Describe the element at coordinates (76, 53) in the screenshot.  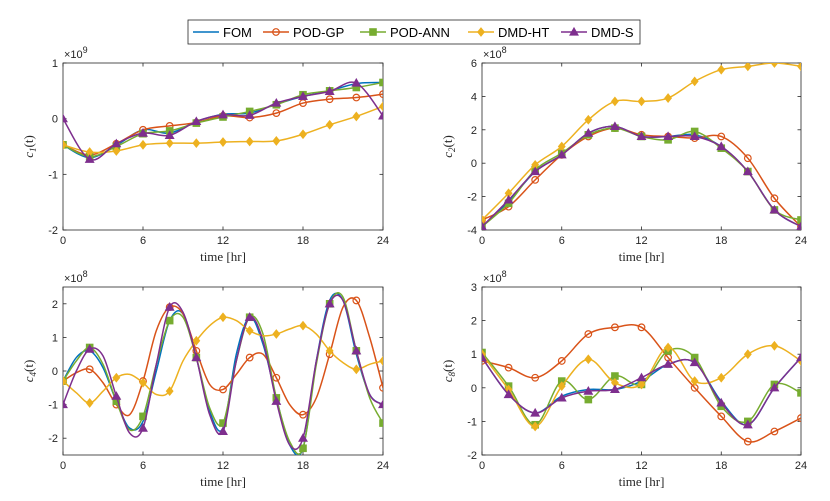
I see `exponent-label: ×10⁹` at that location.